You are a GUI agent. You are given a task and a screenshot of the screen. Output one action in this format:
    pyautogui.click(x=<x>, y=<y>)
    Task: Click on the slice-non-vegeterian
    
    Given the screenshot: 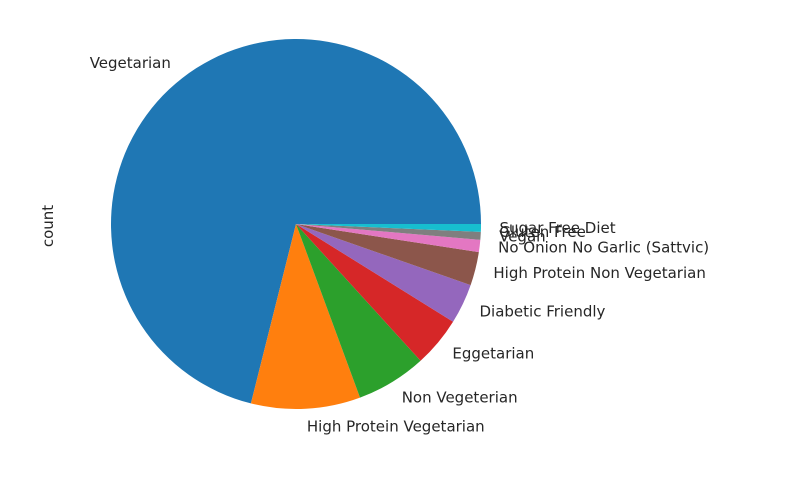 What is the action you would take?
    pyautogui.click(x=358, y=311)
    